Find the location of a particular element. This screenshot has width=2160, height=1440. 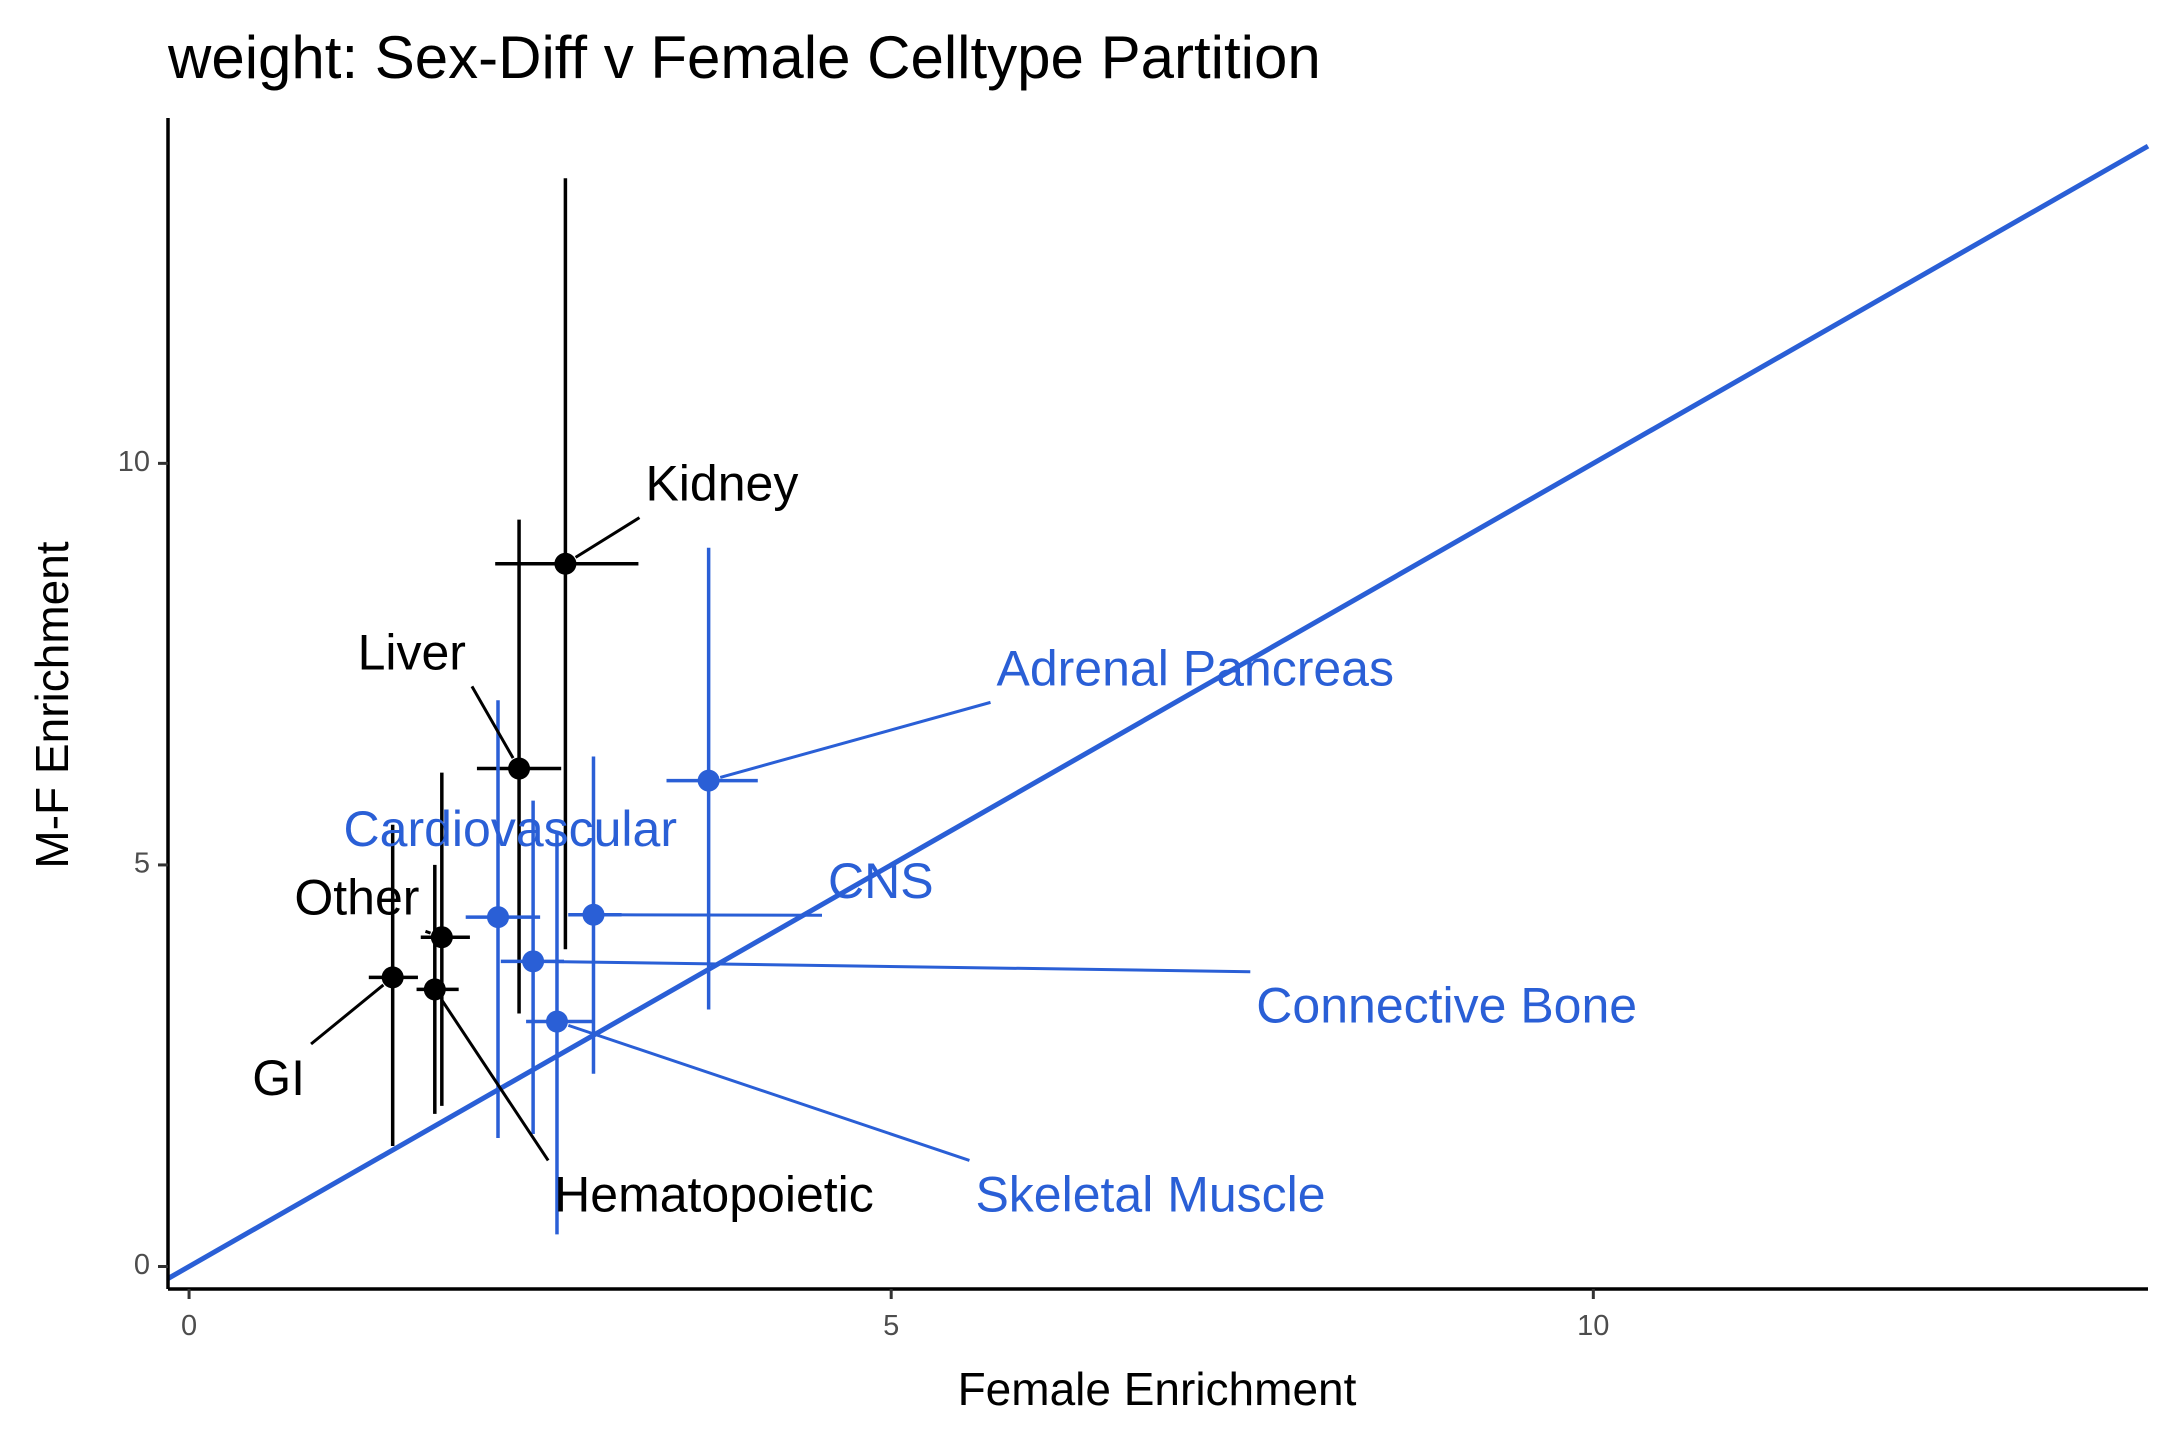

y-tick-label-5: 5 is located at coordinates (142, 864).